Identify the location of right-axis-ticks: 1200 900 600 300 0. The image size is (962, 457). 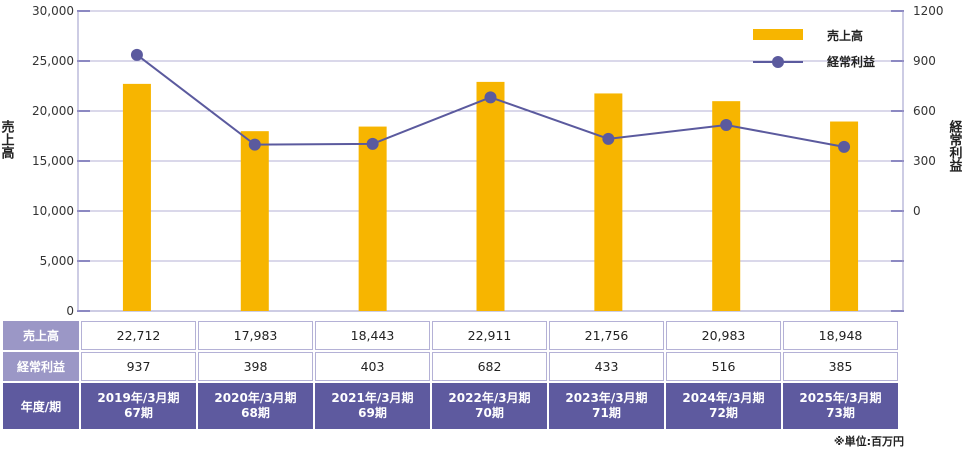
(928, 111).